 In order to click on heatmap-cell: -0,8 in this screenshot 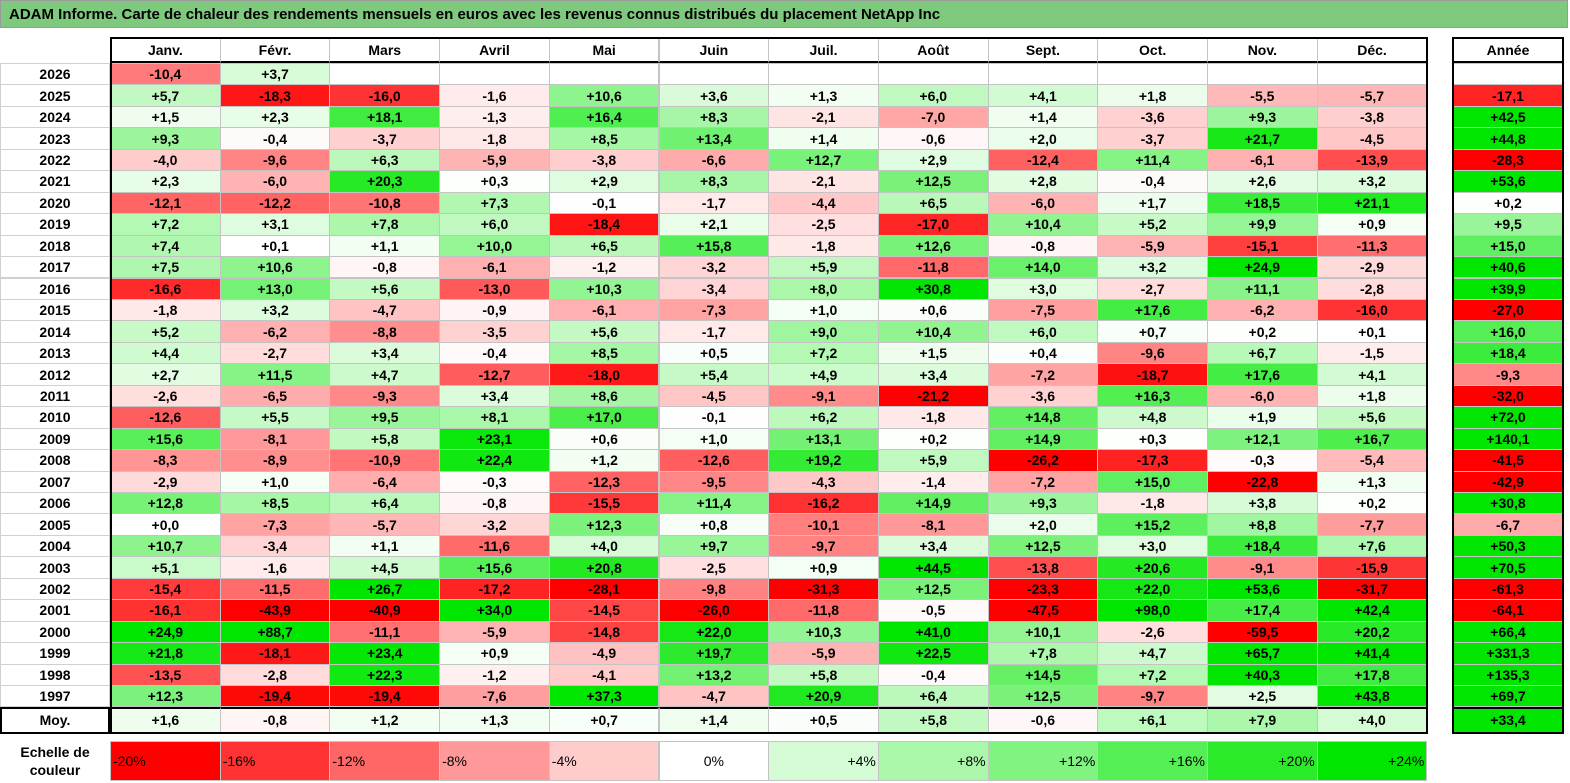, I will do `click(494, 503)`.